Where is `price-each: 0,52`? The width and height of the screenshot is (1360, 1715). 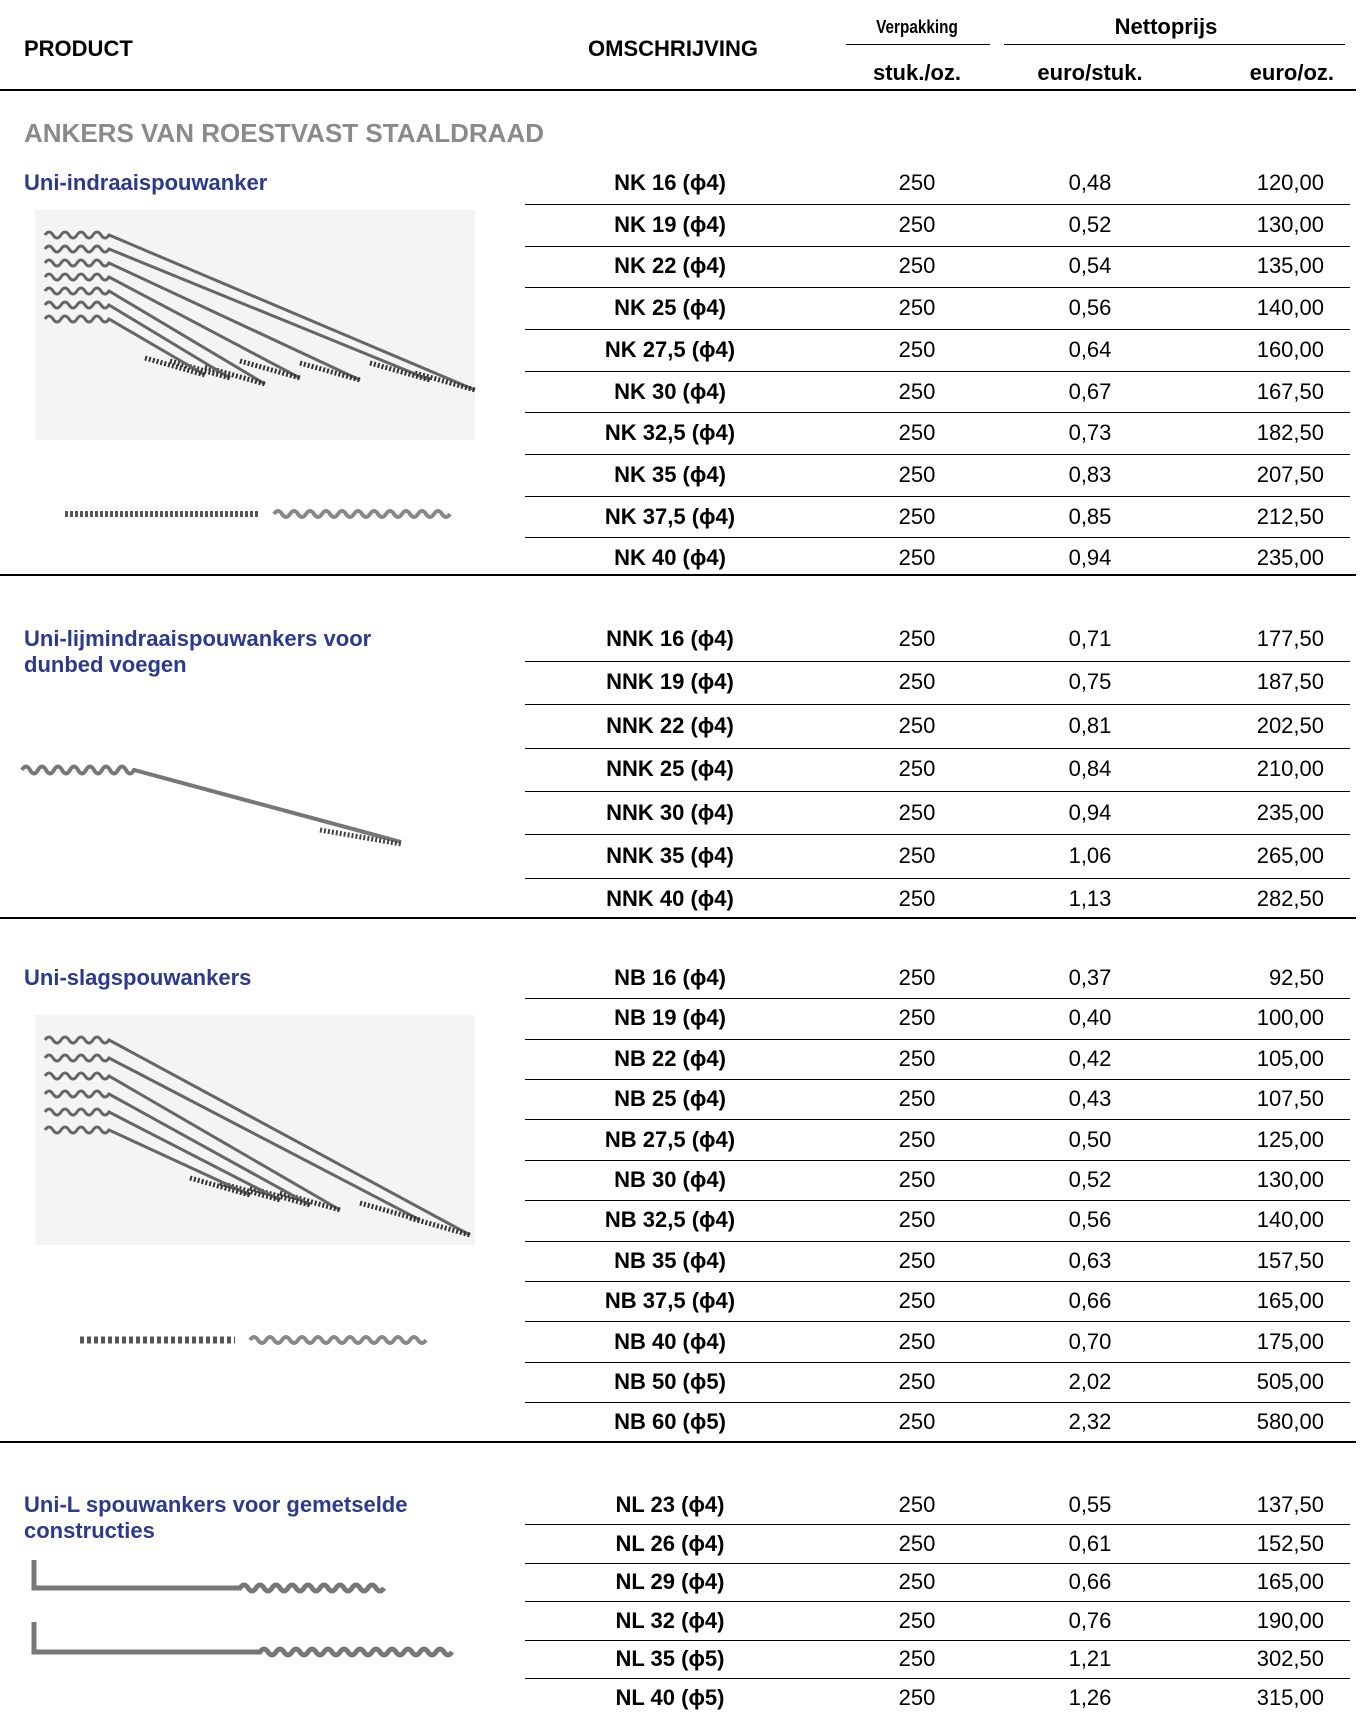
price-each: 0,52 is located at coordinates (1090, 224).